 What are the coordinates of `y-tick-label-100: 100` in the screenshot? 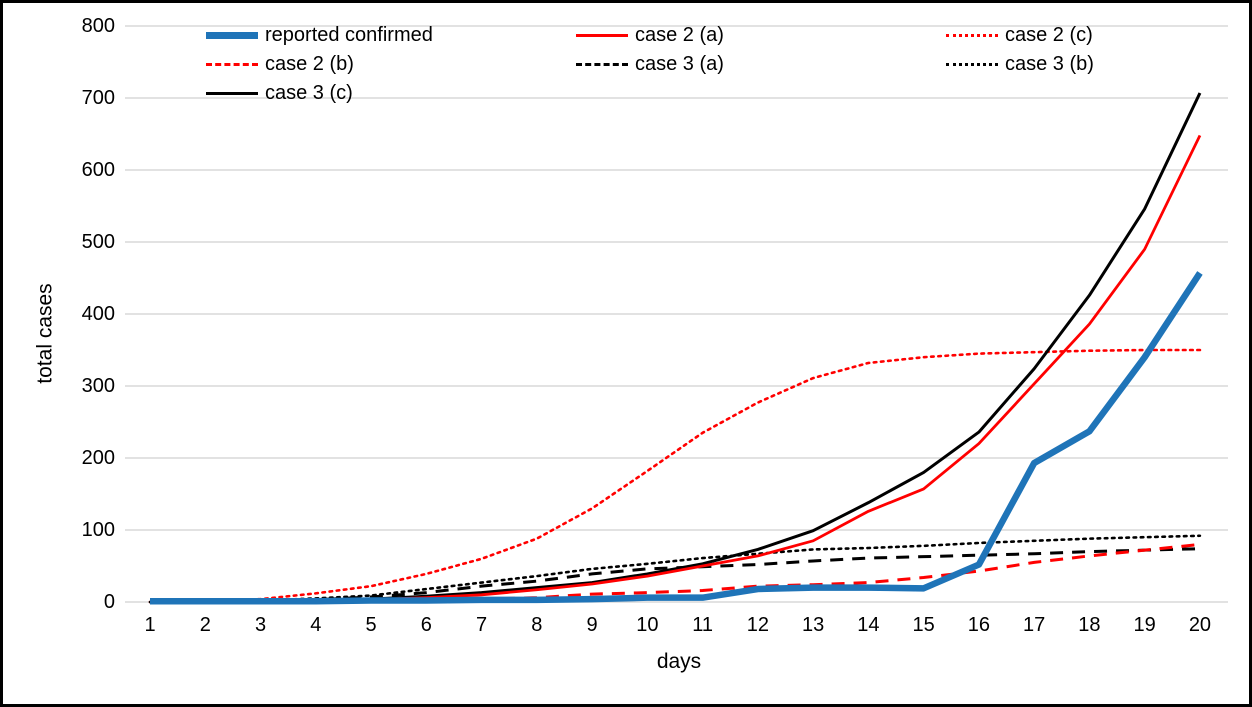 It's located at (98, 530).